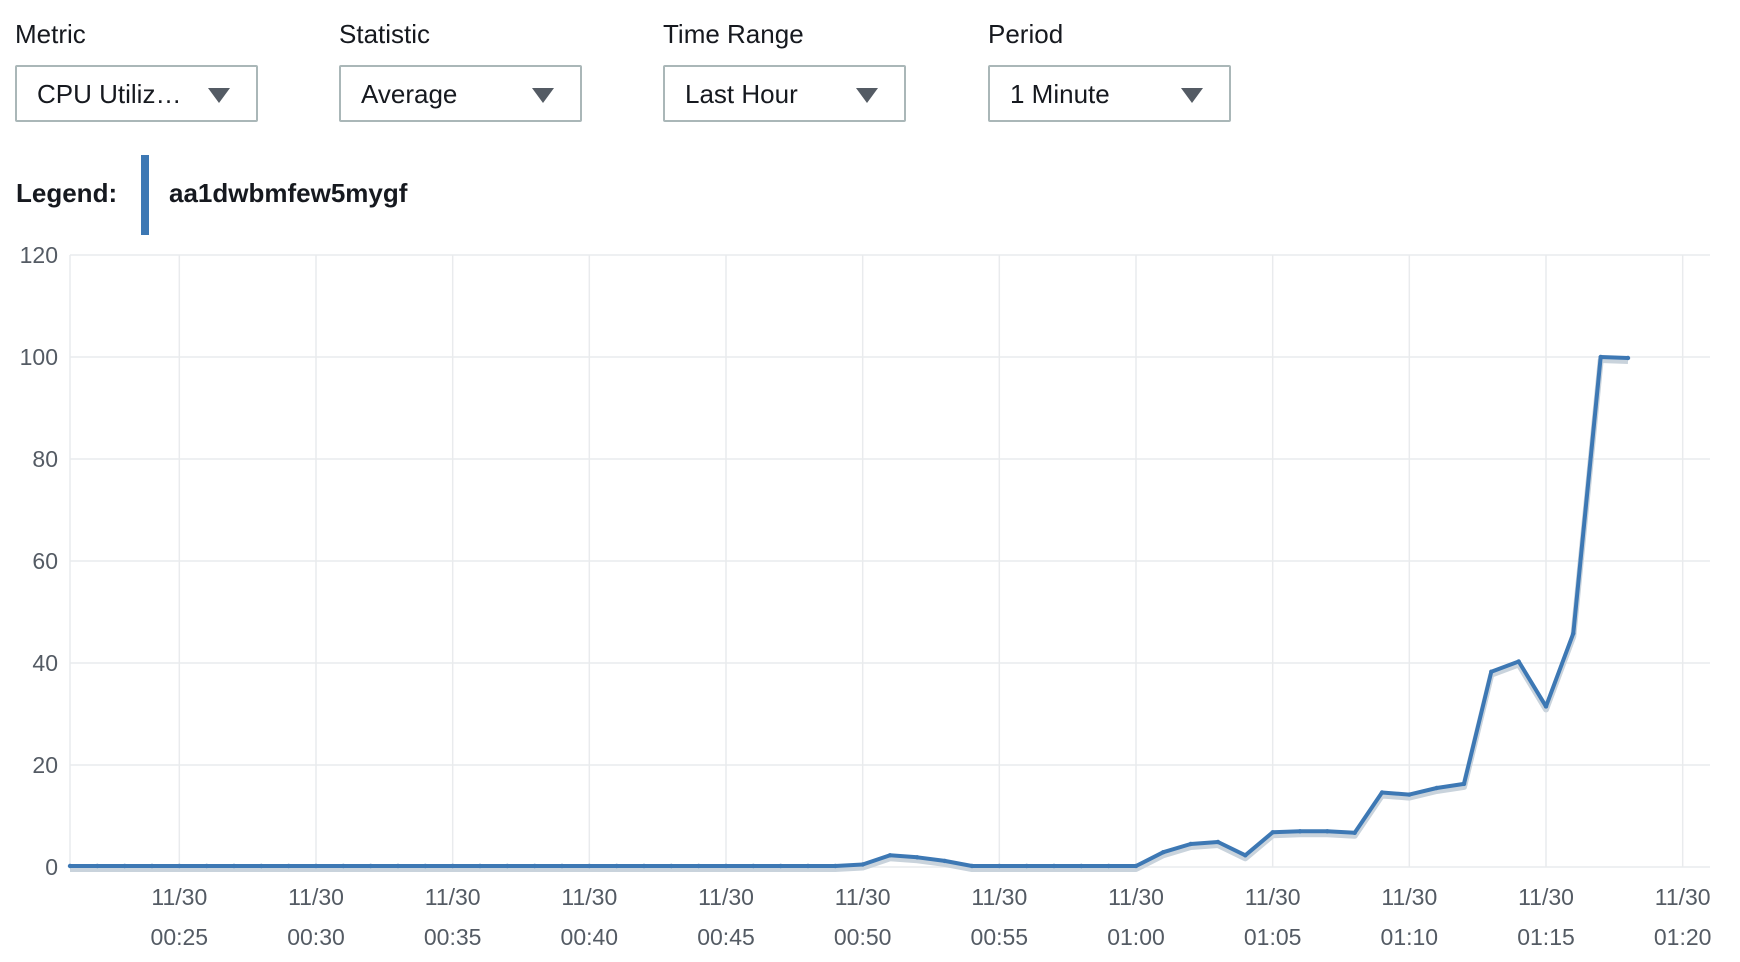  I want to click on legend: Legend: aa1dwbmfew5mygf, so click(366, 195).